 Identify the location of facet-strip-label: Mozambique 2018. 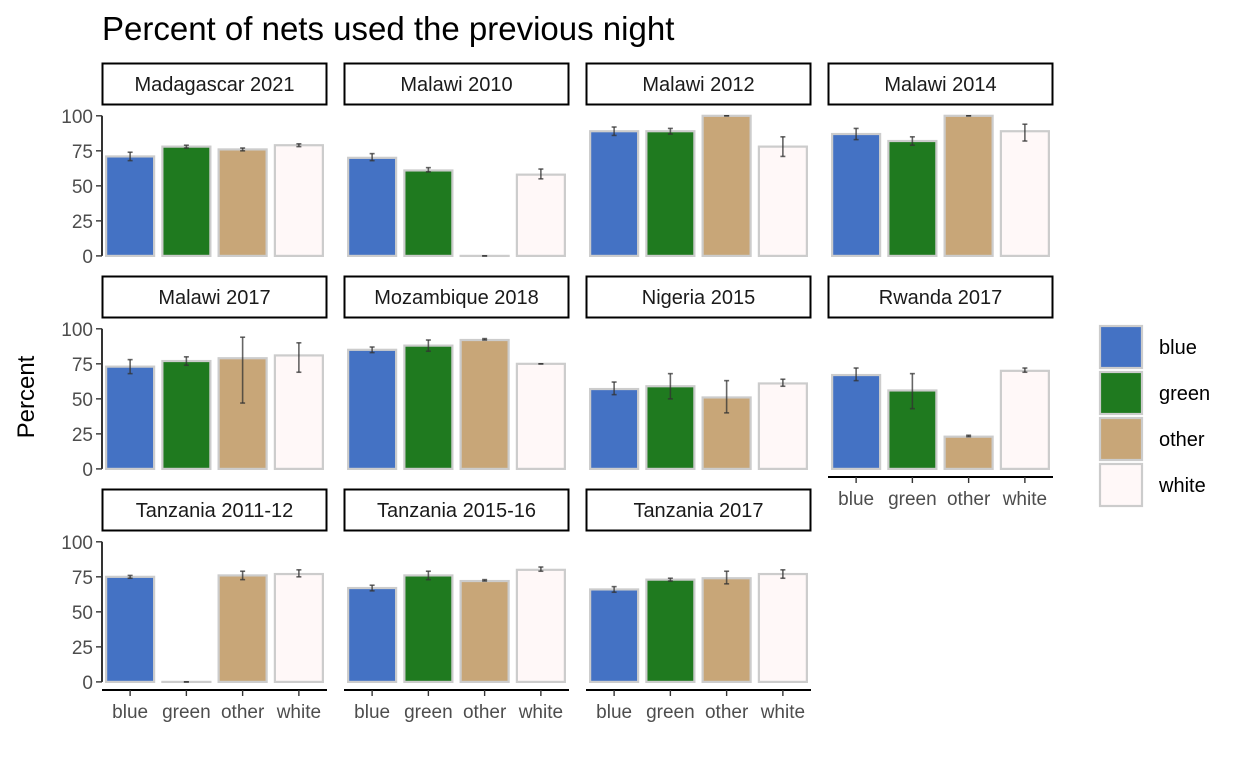
(456, 298).